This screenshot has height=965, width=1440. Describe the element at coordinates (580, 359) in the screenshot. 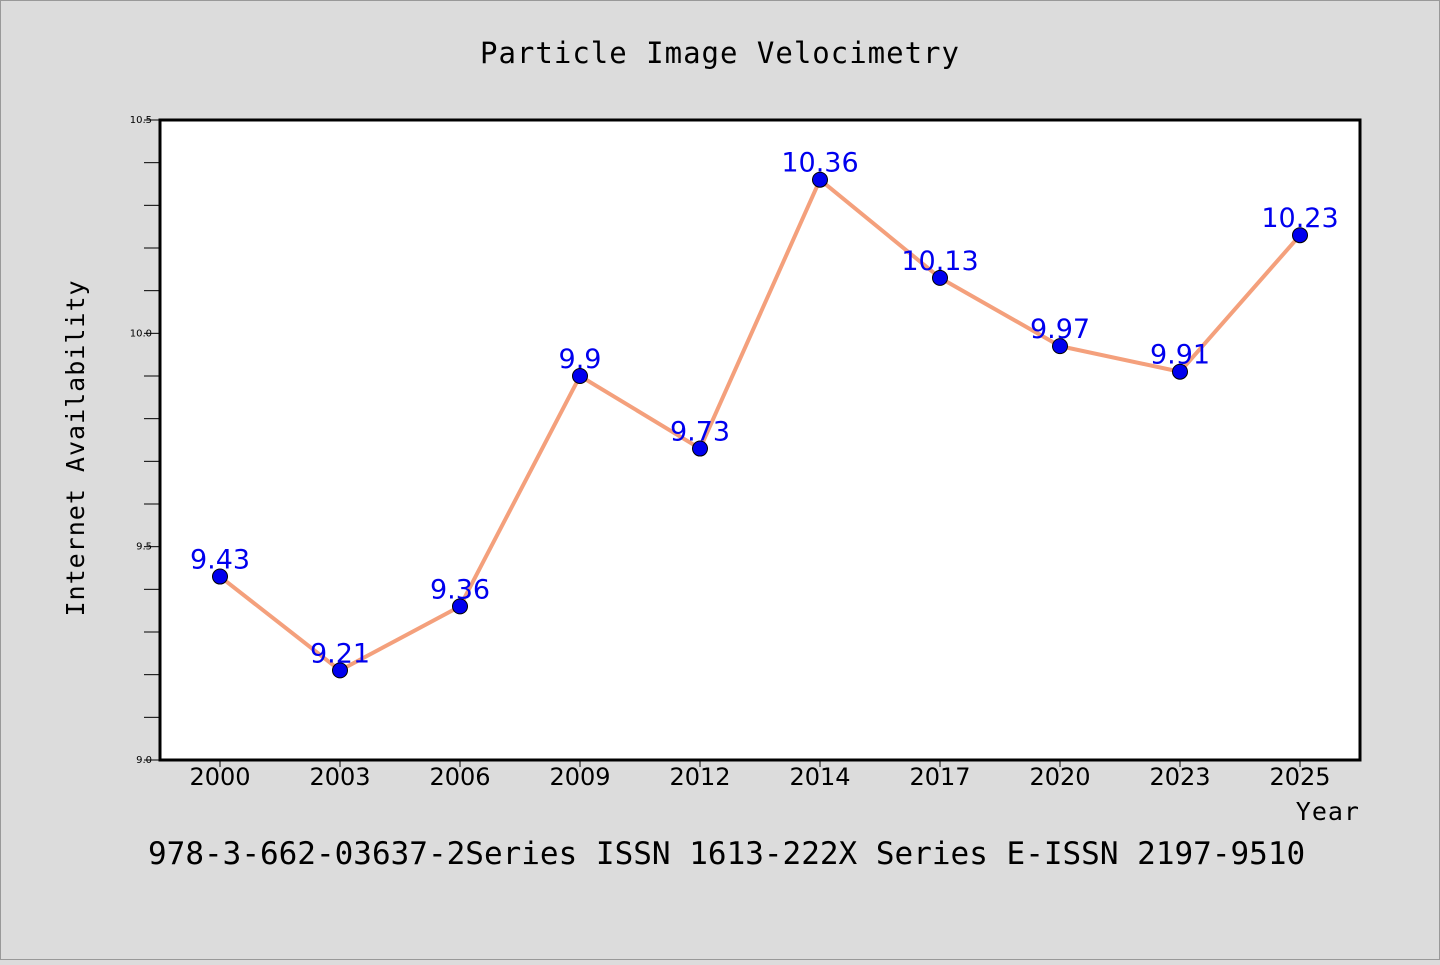

I see `data-label: 9.9` at that location.